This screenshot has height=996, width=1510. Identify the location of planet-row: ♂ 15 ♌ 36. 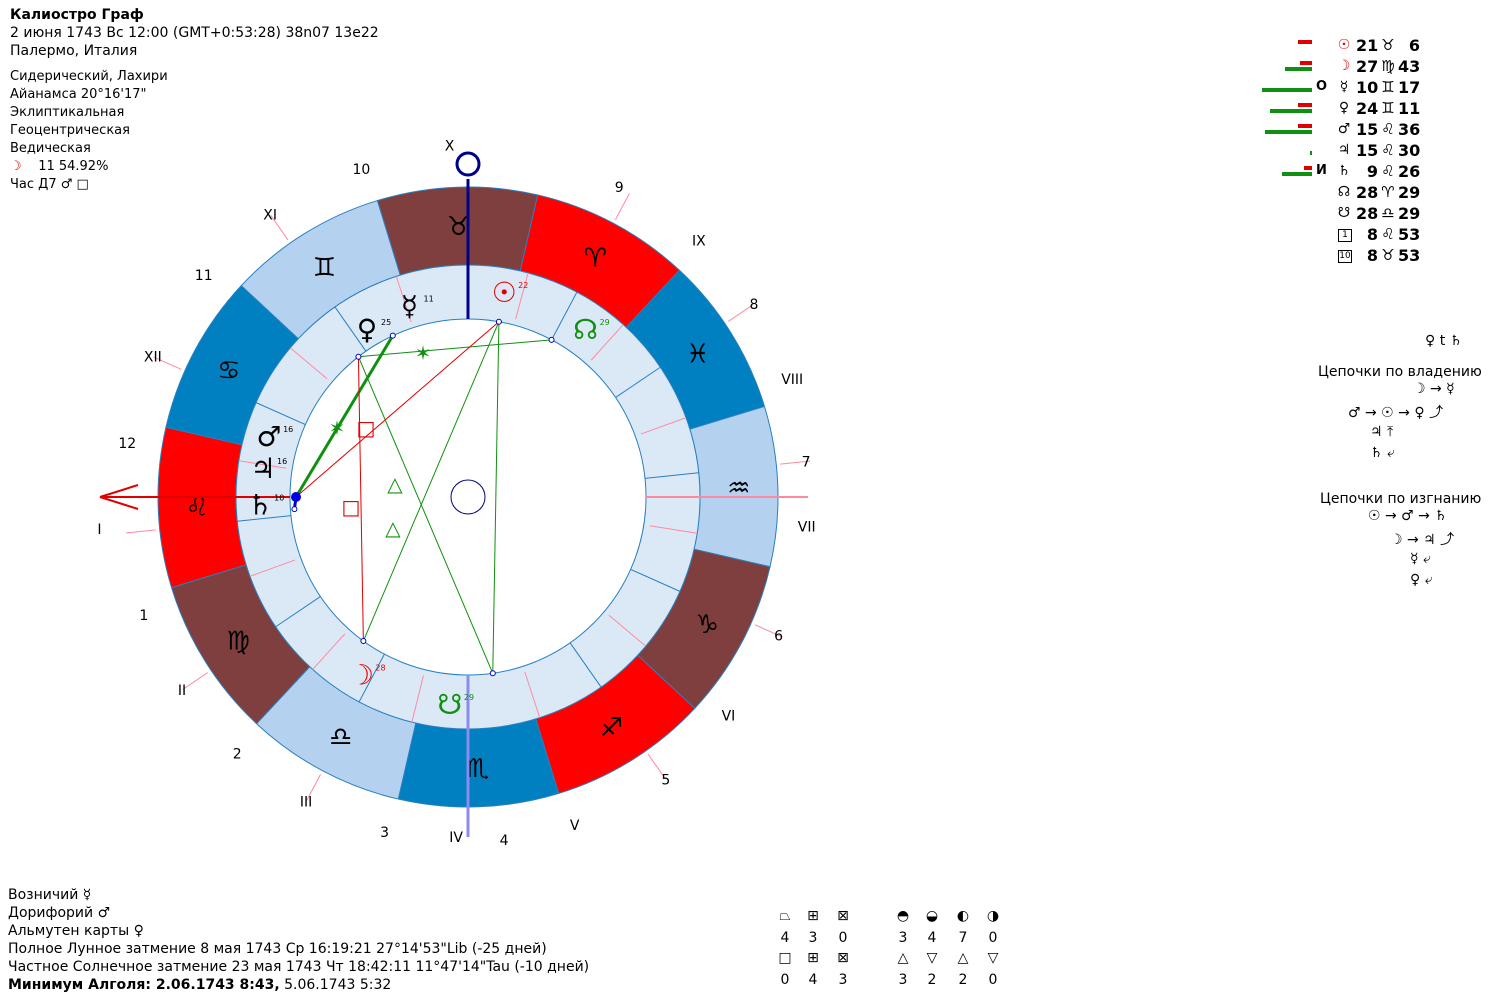
(1375, 130).